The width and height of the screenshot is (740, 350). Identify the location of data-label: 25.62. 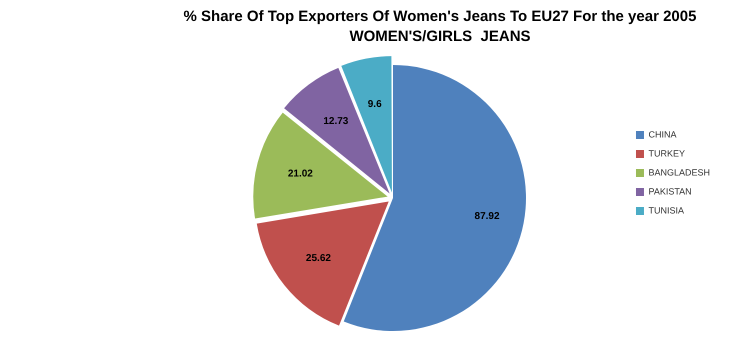
(319, 258).